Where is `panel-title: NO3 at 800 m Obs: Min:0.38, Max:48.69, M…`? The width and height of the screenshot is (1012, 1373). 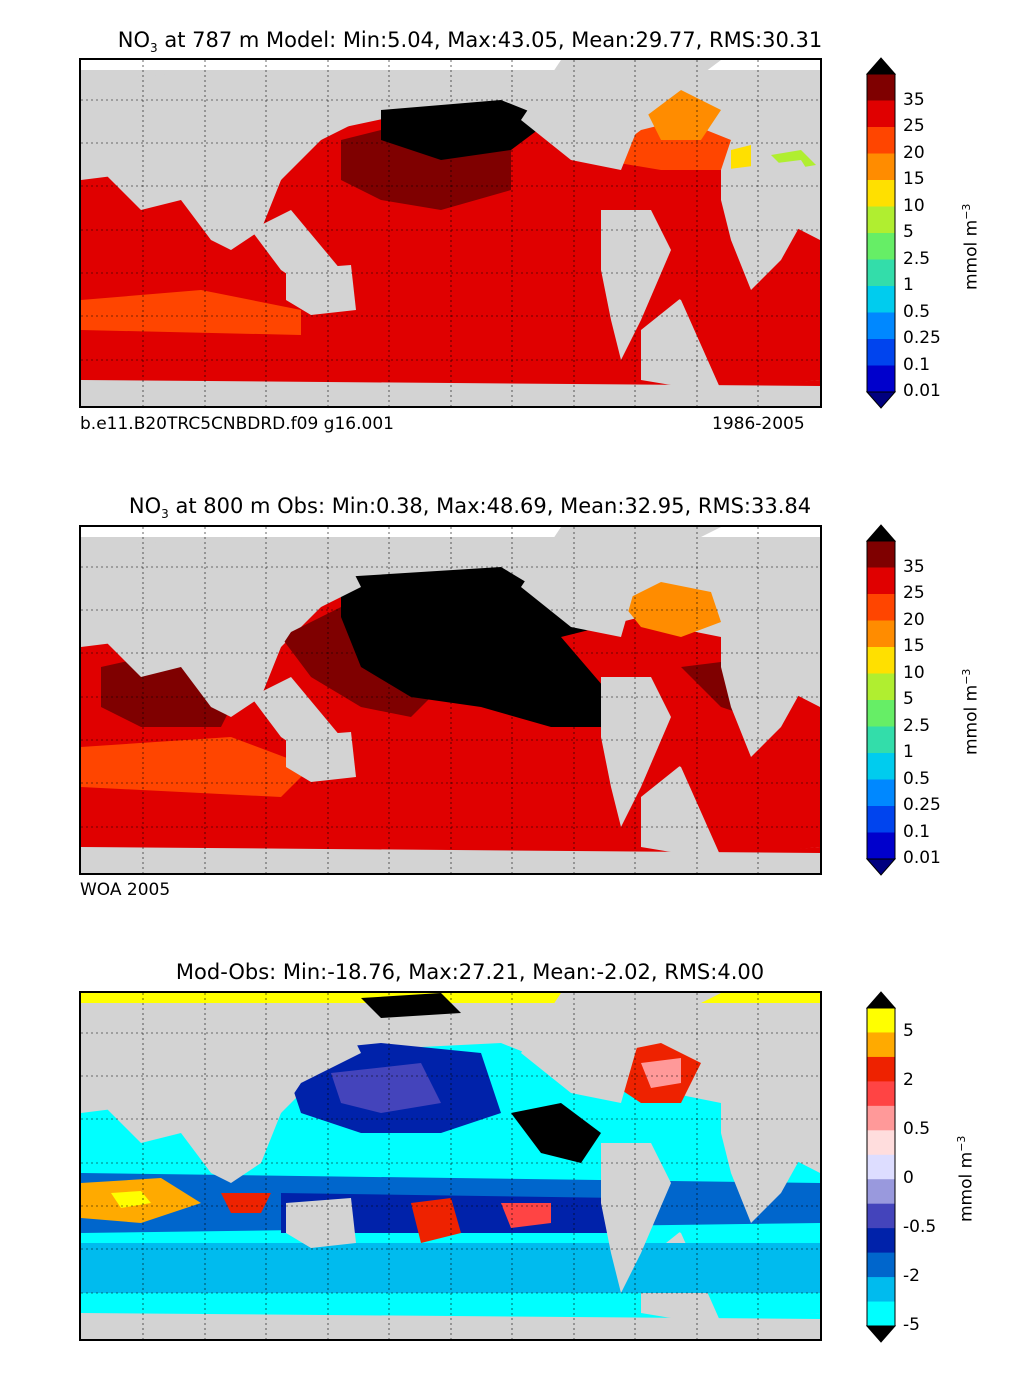
panel-title: NO3 at 800 m Obs: Min:0.38, Max:48.69, M… is located at coordinates (470, 508).